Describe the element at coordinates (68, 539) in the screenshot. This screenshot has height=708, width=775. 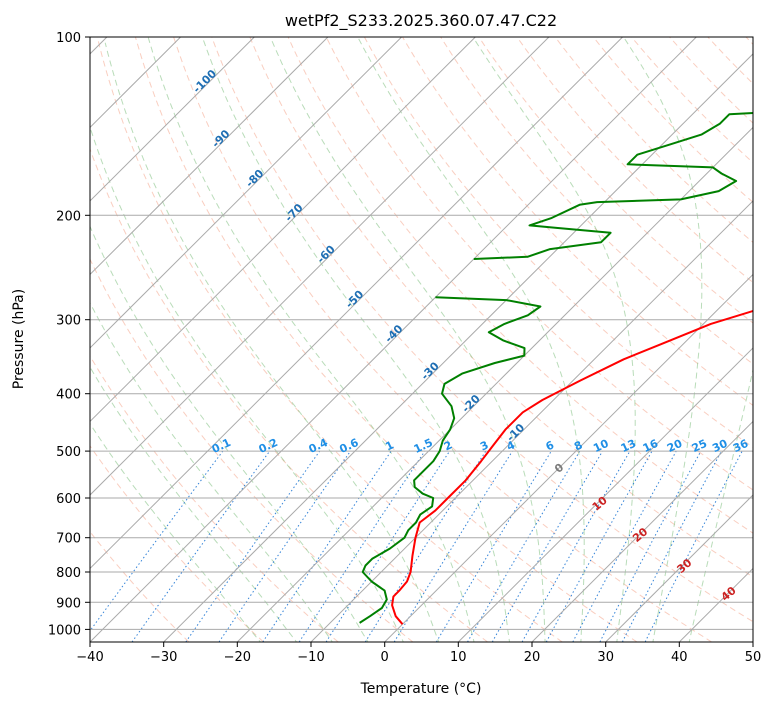
I see `y-tick-label: 700` at that location.